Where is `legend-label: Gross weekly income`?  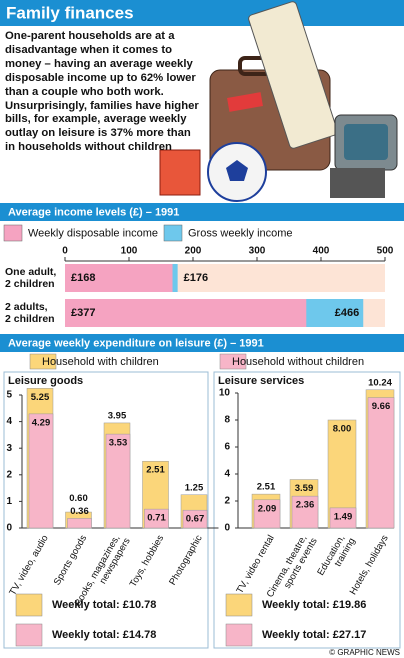 legend-label: Gross weekly income is located at coordinates (240, 233).